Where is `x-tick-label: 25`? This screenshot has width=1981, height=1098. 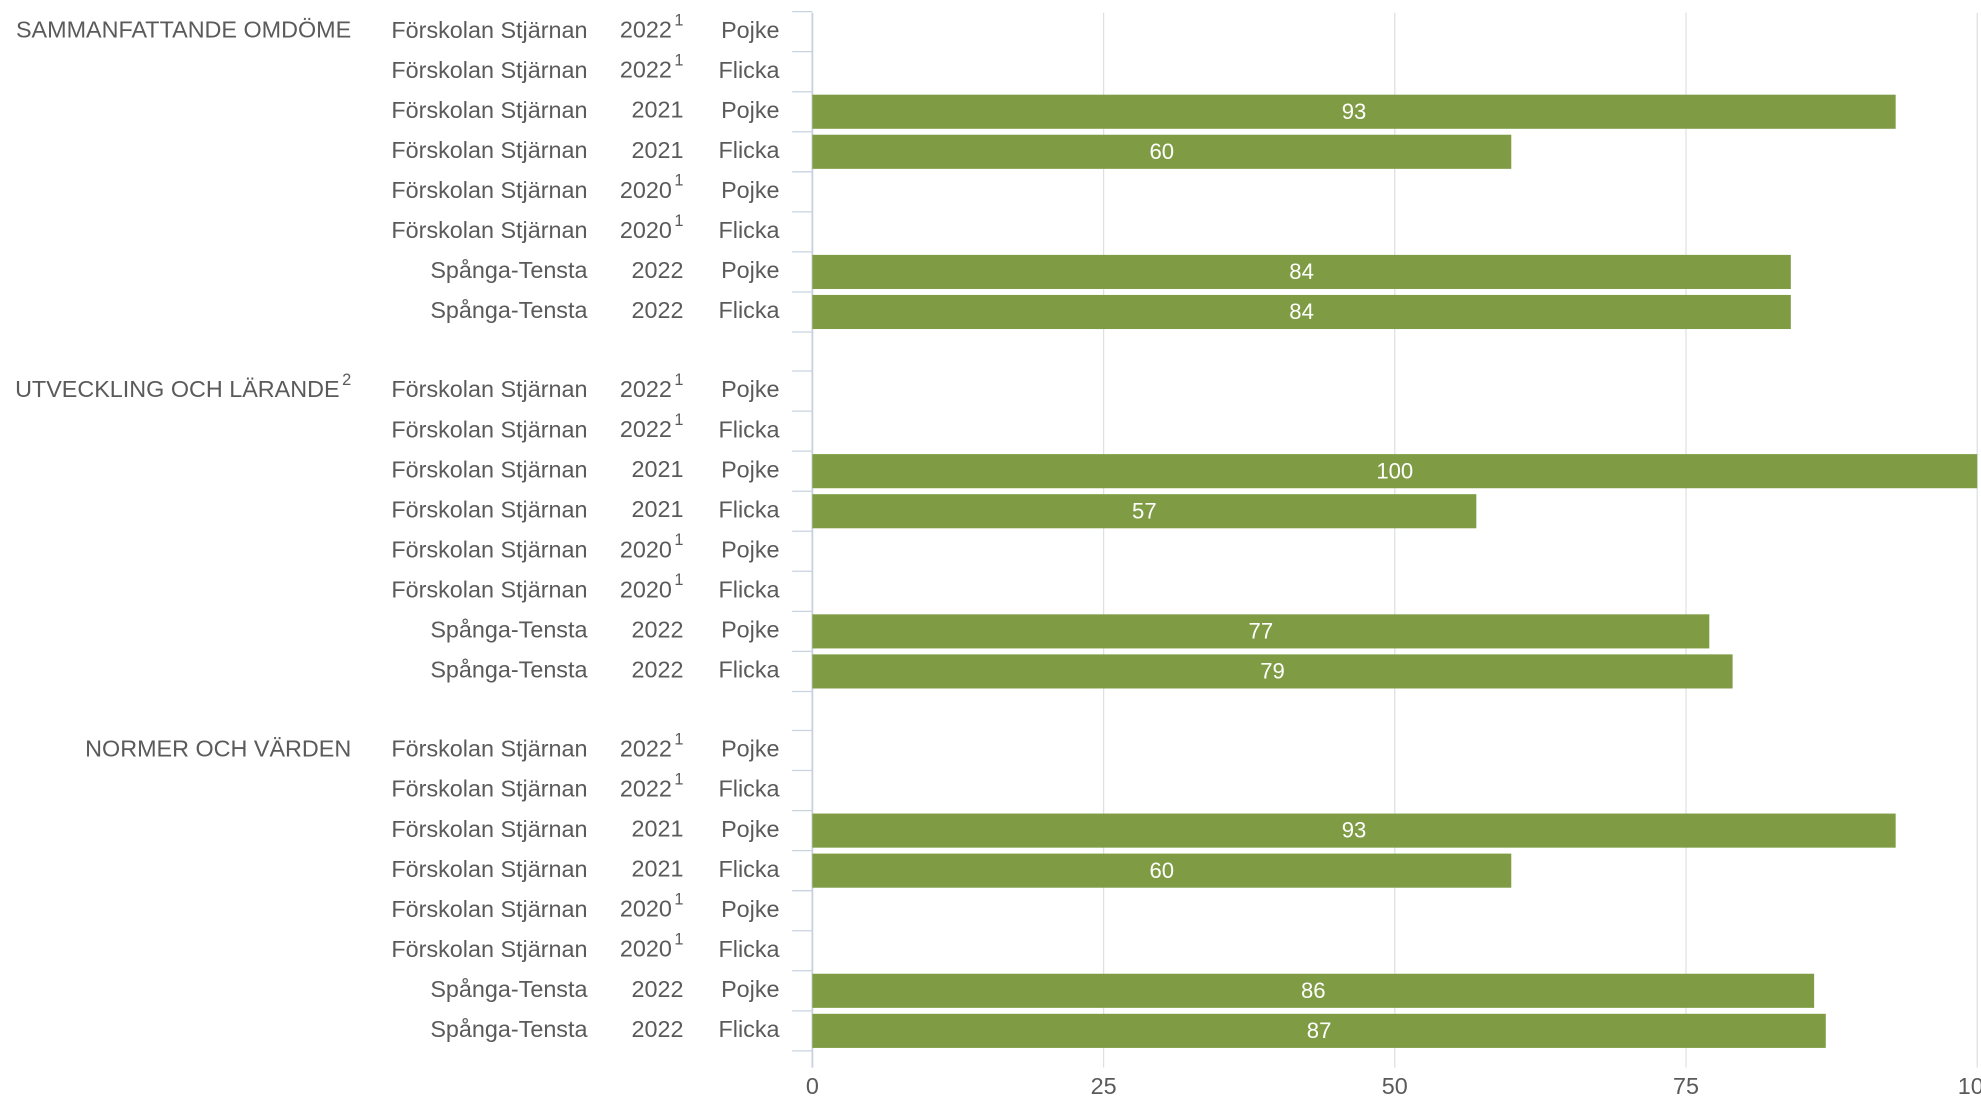 x-tick-label: 25 is located at coordinates (1104, 1085).